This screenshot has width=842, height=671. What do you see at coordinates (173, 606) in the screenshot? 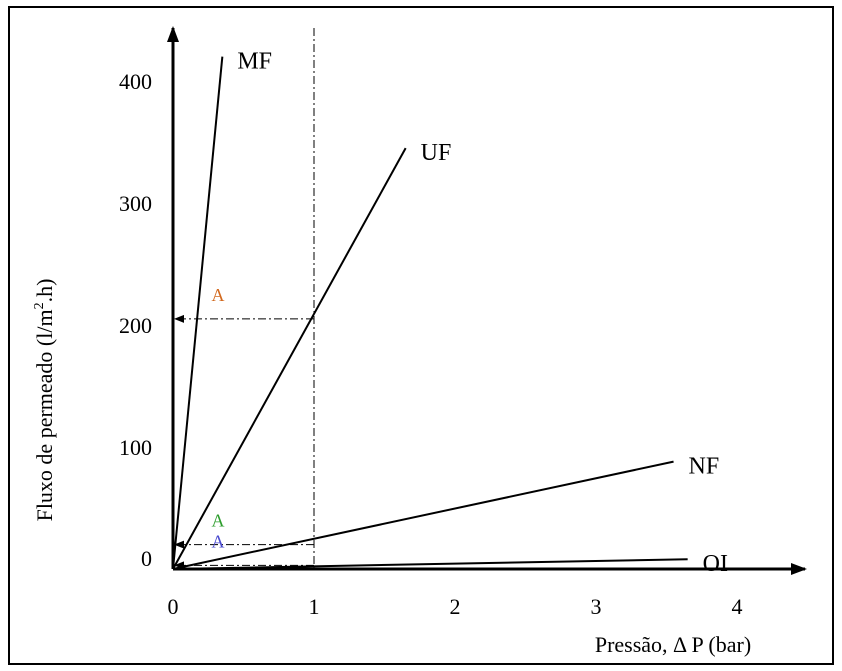
I see `x-tick-label: 0` at bounding box center [173, 606].